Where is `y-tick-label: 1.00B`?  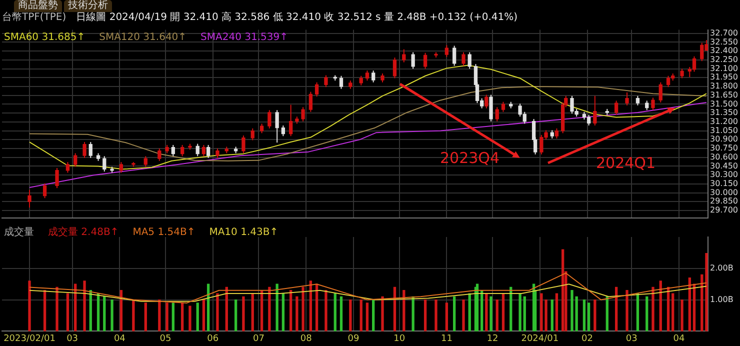
y-tick-label: 1.00B is located at coordinates (722, 299).